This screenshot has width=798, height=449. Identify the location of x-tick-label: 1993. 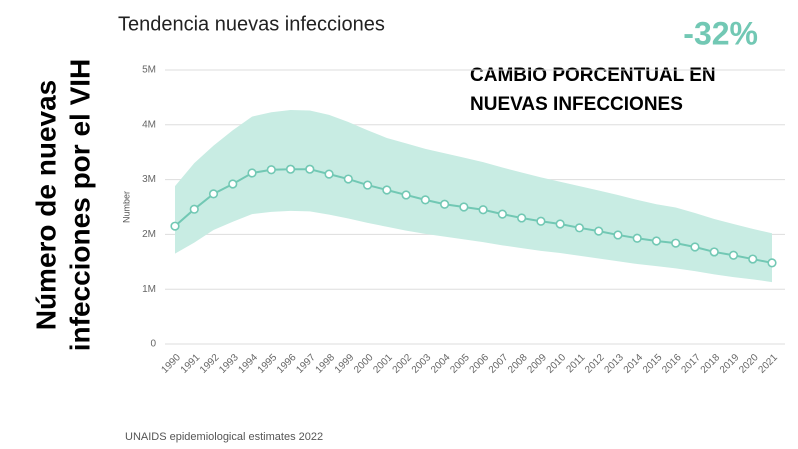
(229, 364).